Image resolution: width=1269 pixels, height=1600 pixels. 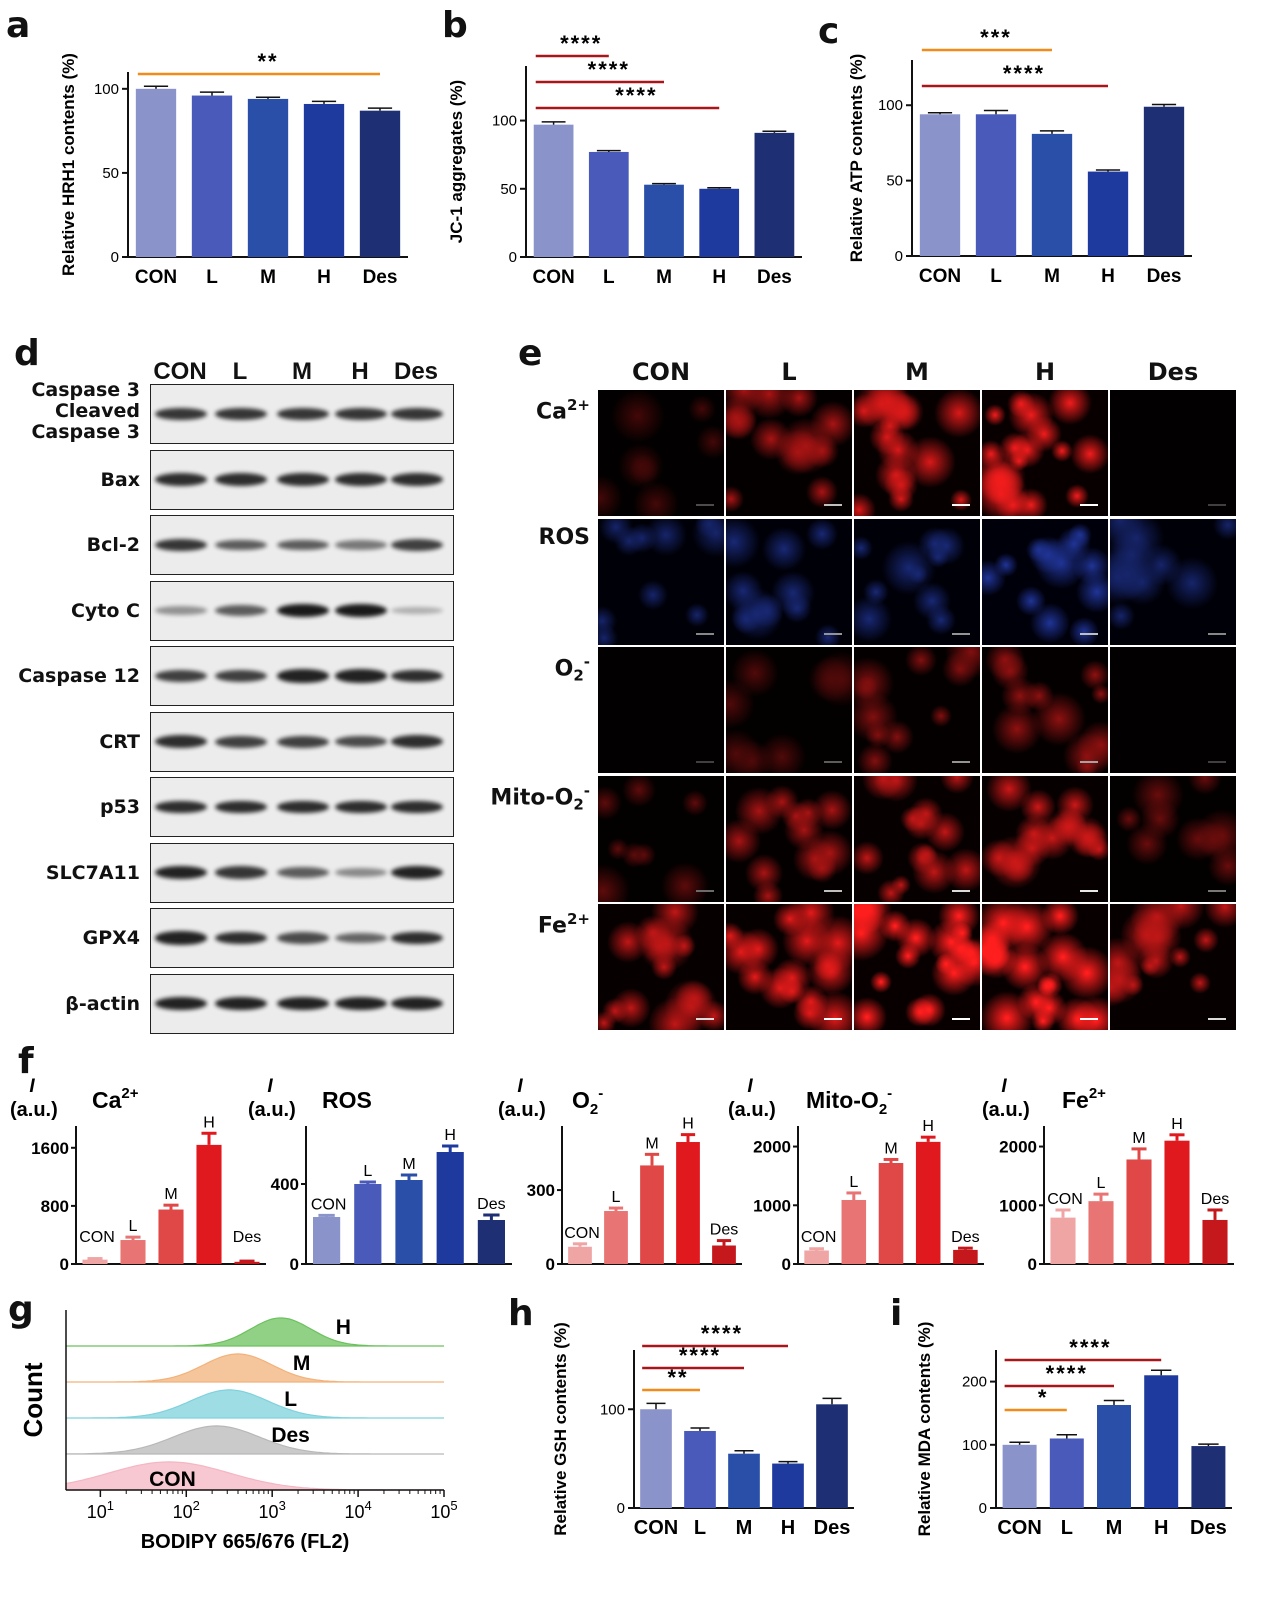 What do you see at coordinates (120, 480) in the screenshot?
I see `blot-row-label: Bax` at bounding box center [120, 480].